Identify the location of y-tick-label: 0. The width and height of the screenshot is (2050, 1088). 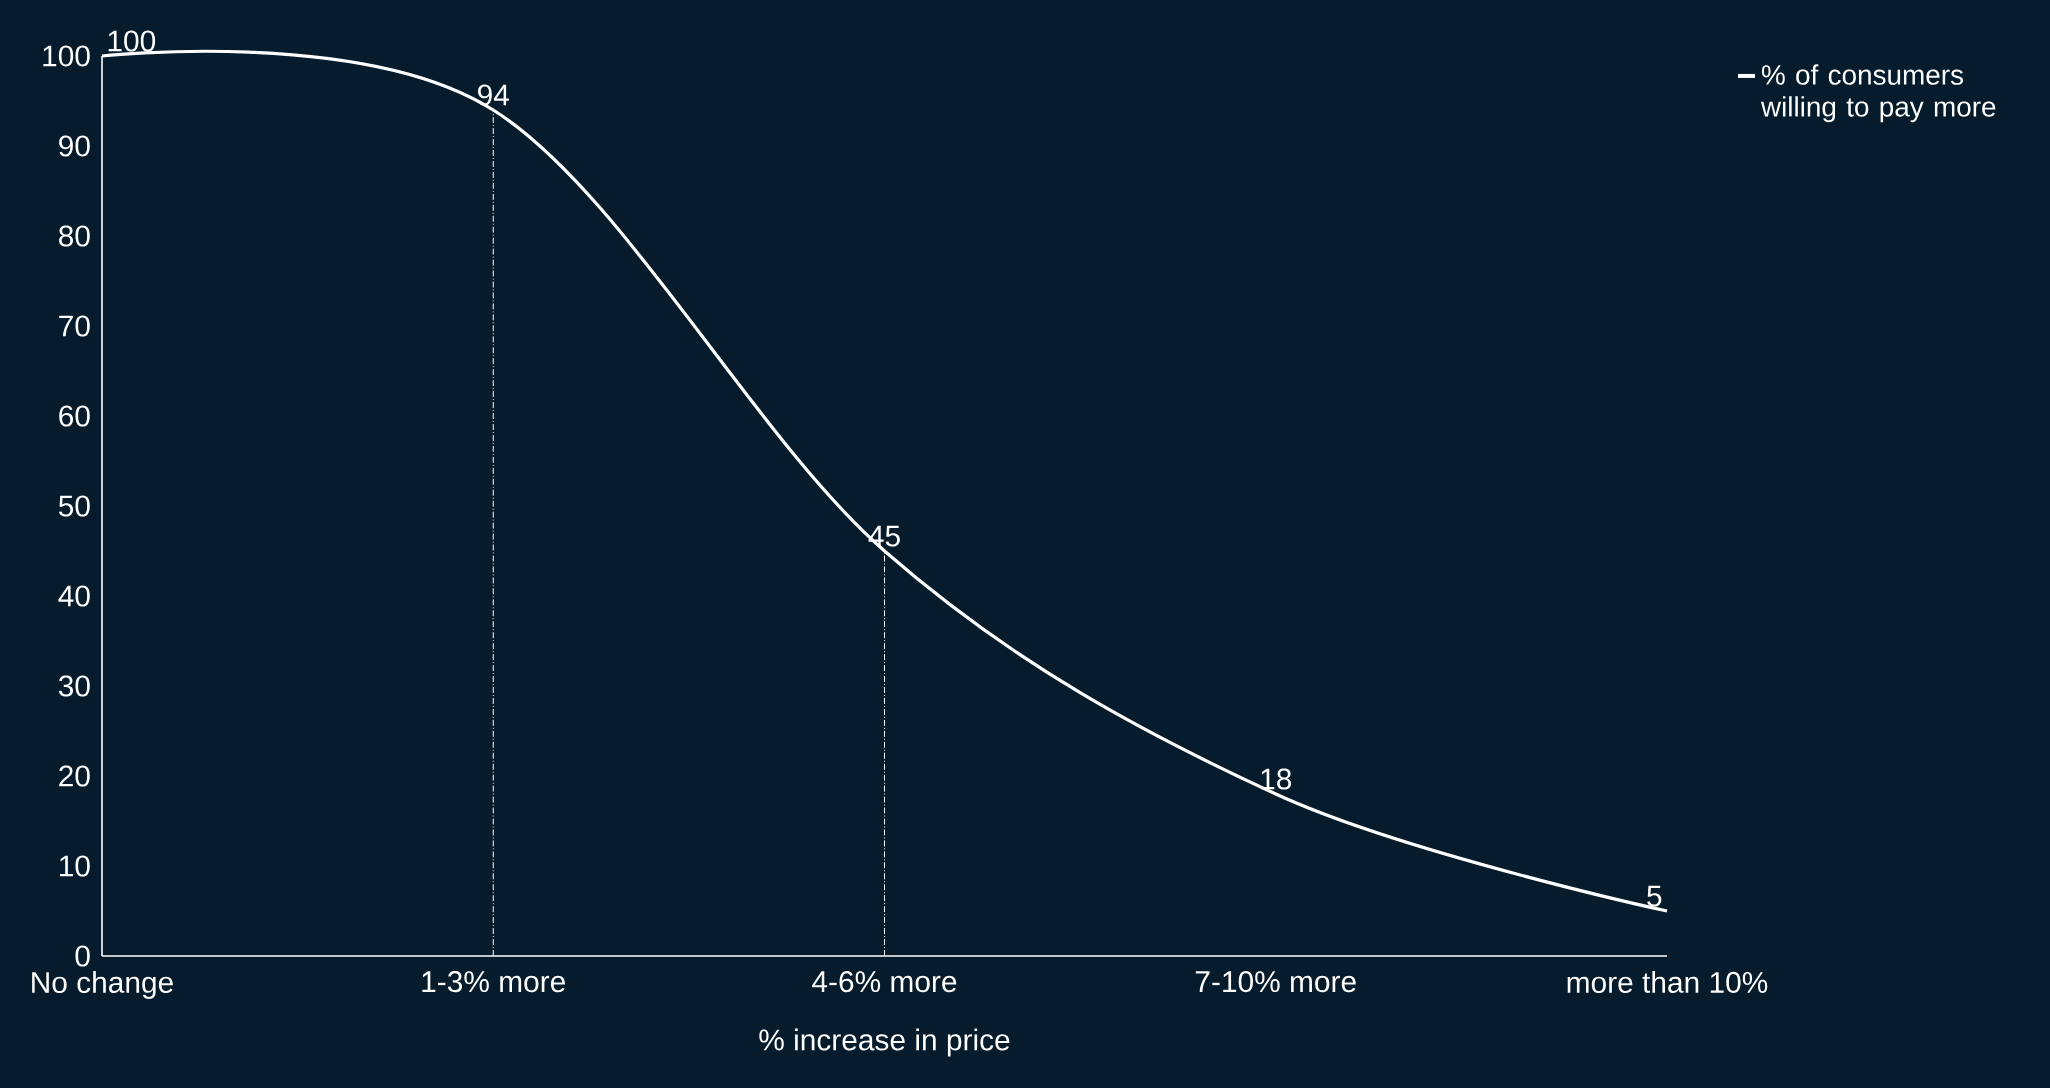
(82, 956).